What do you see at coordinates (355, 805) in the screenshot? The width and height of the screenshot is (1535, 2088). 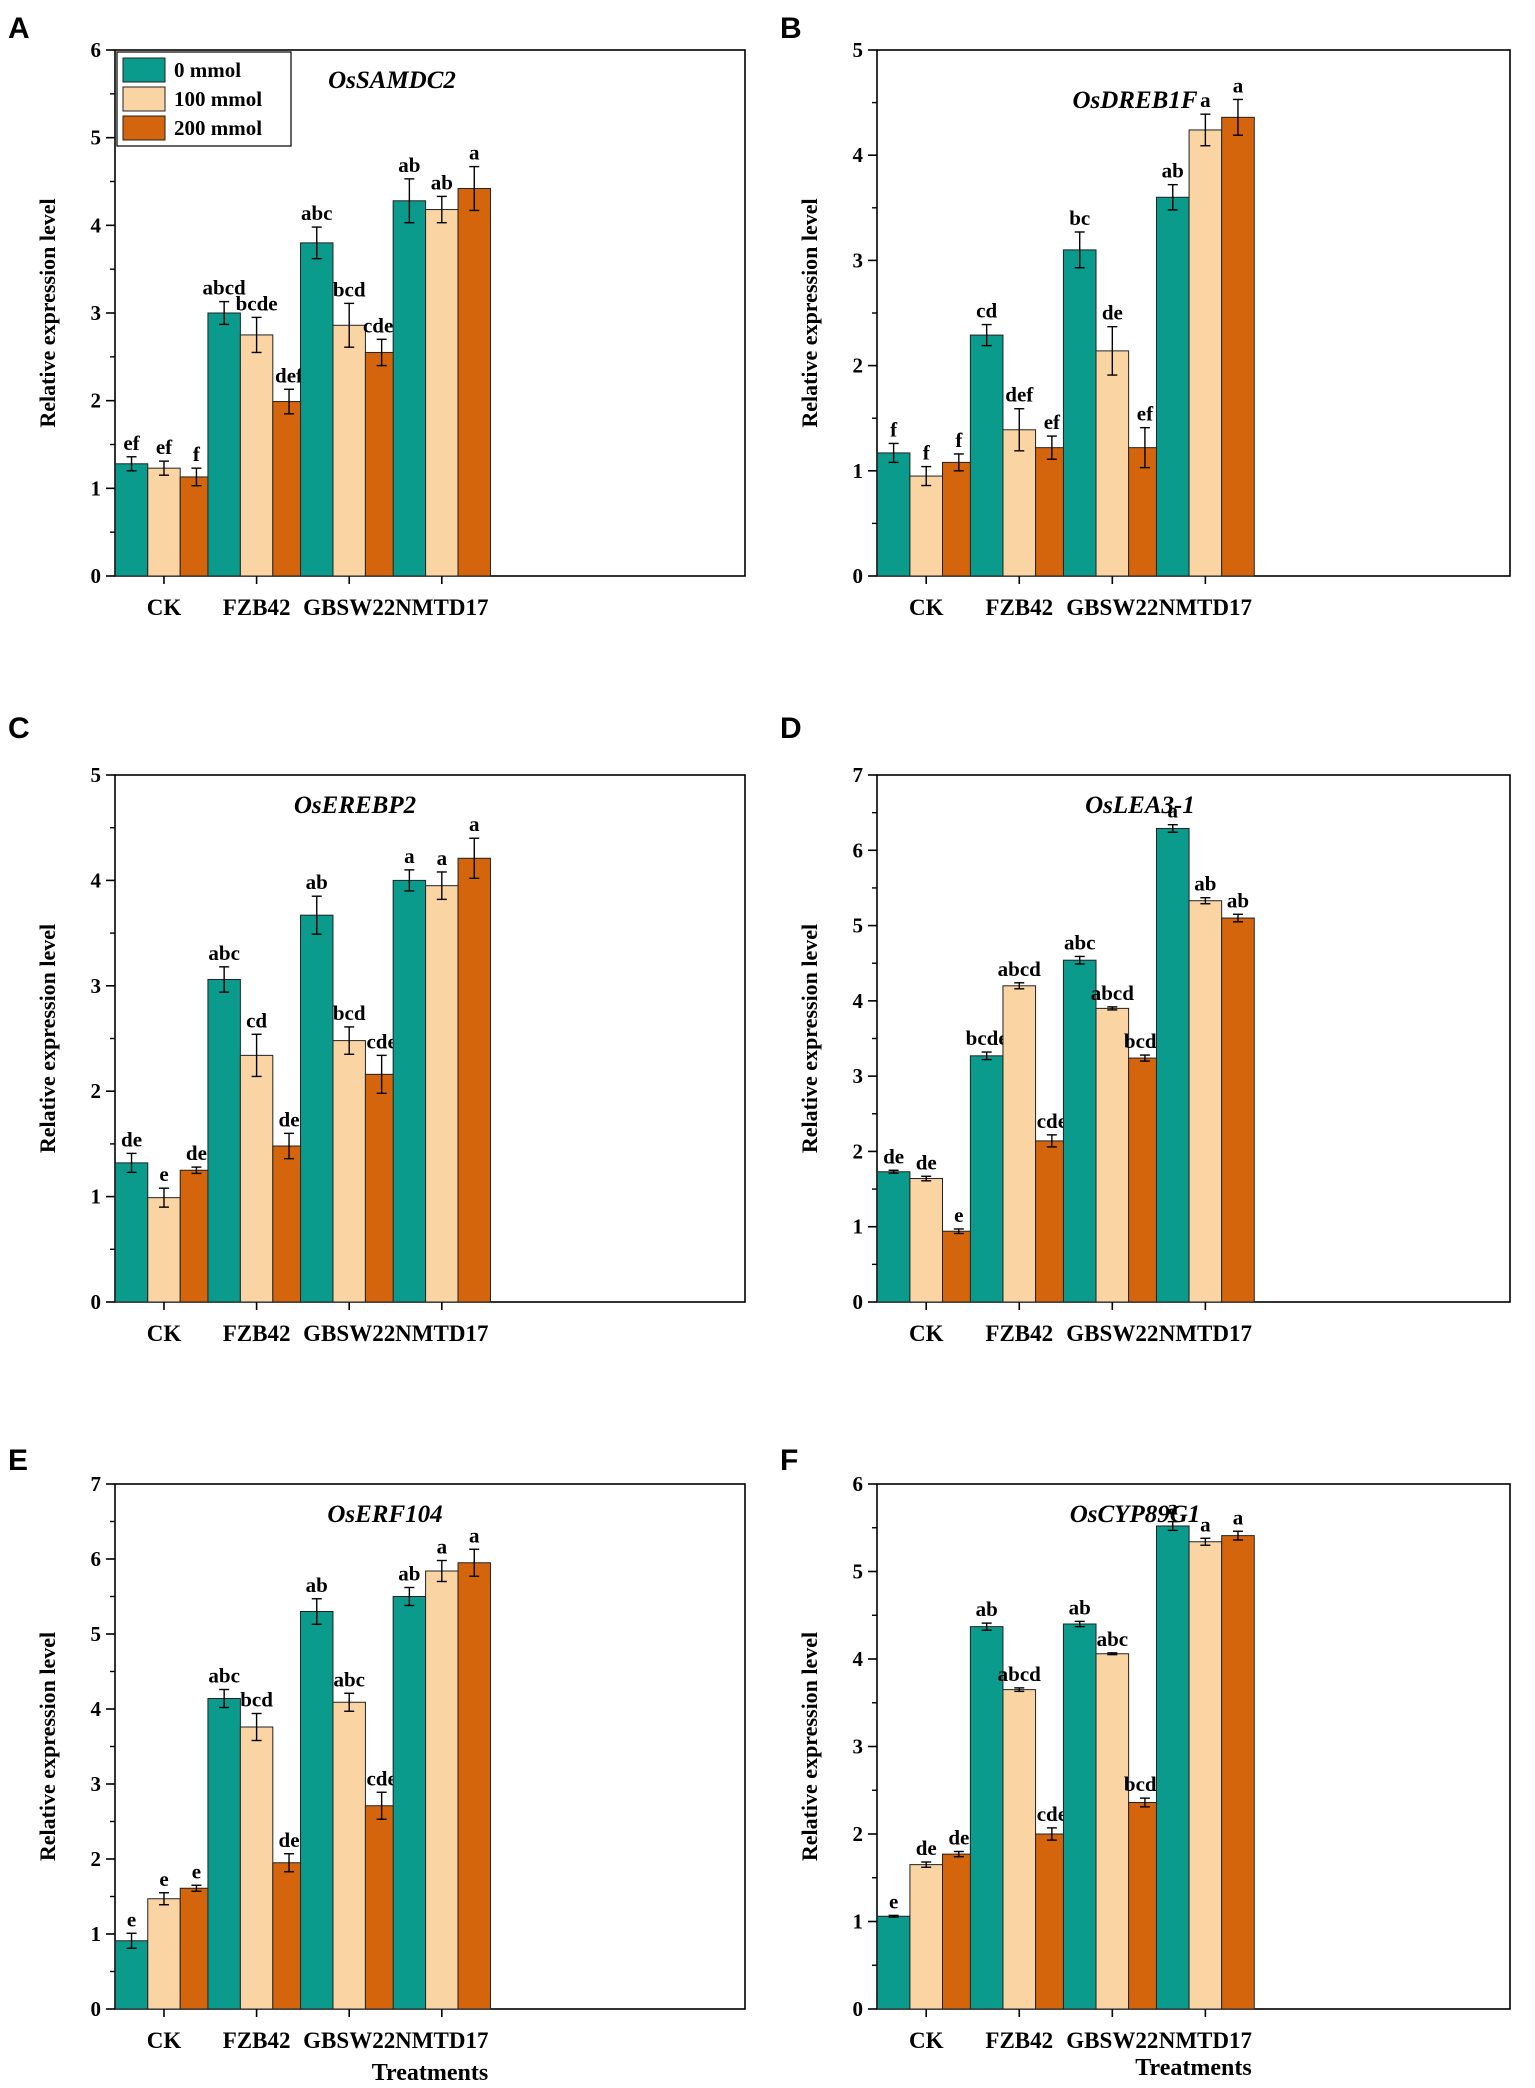 I see `chart-title: OsEREBP2` at bounding box center [355, 805].